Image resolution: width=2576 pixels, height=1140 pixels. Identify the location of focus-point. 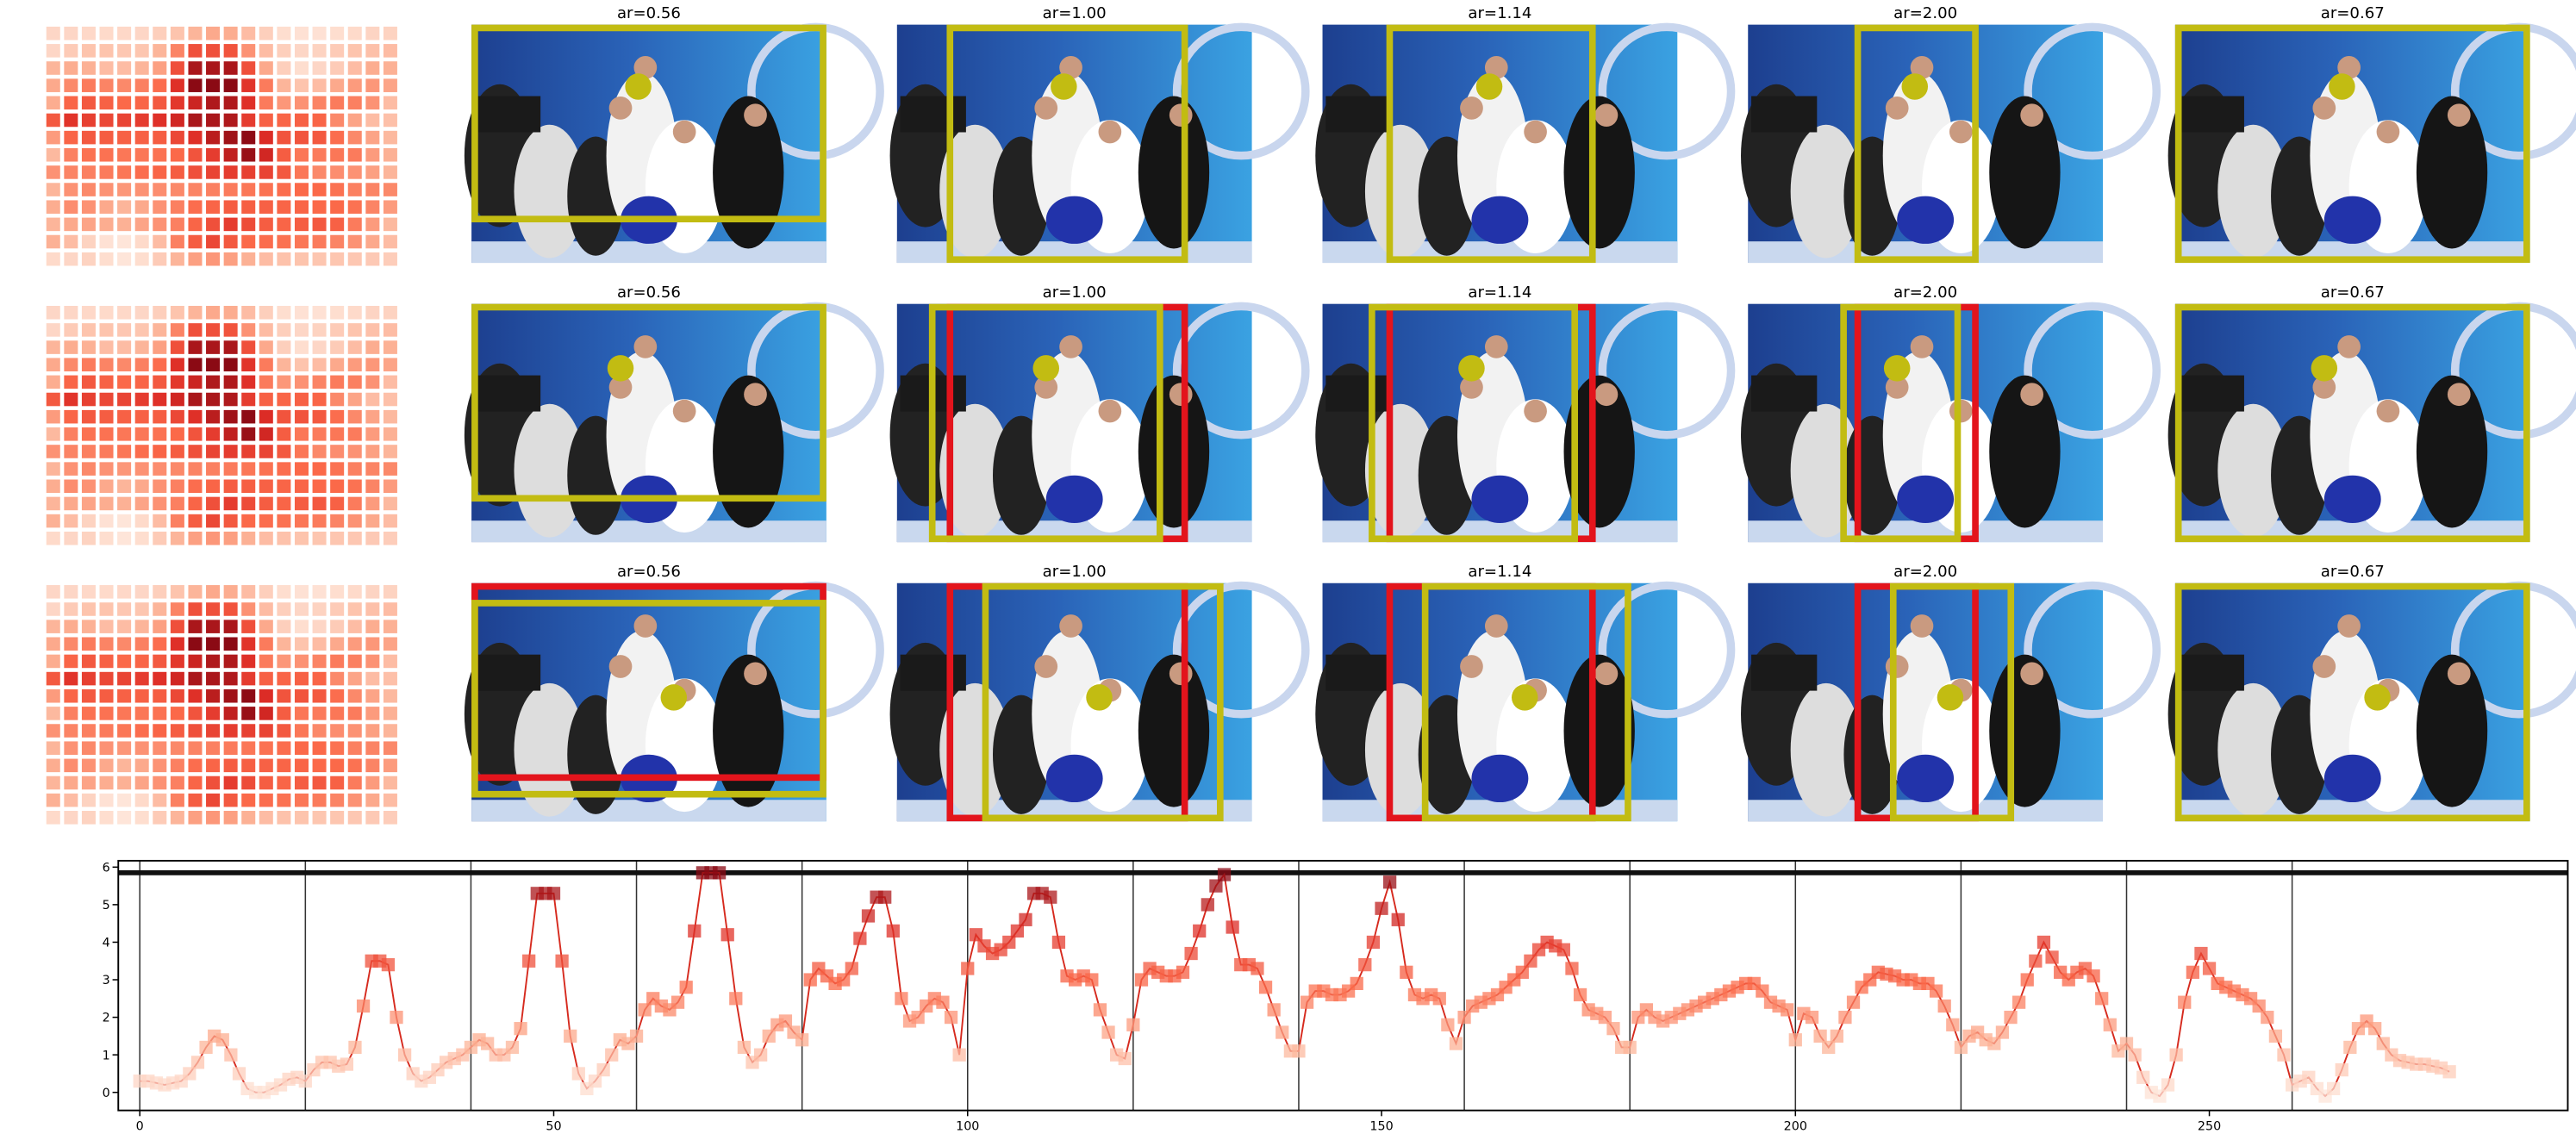
(638, 86).